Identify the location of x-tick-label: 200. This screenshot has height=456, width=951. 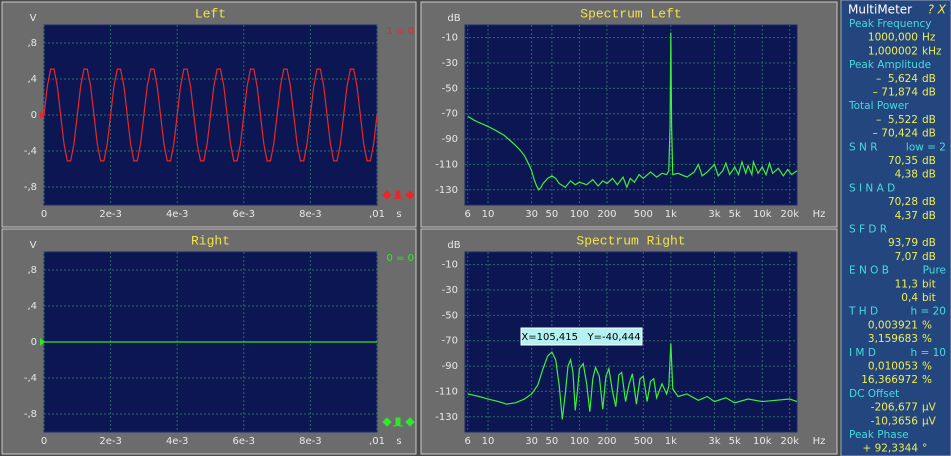
(606, 441).